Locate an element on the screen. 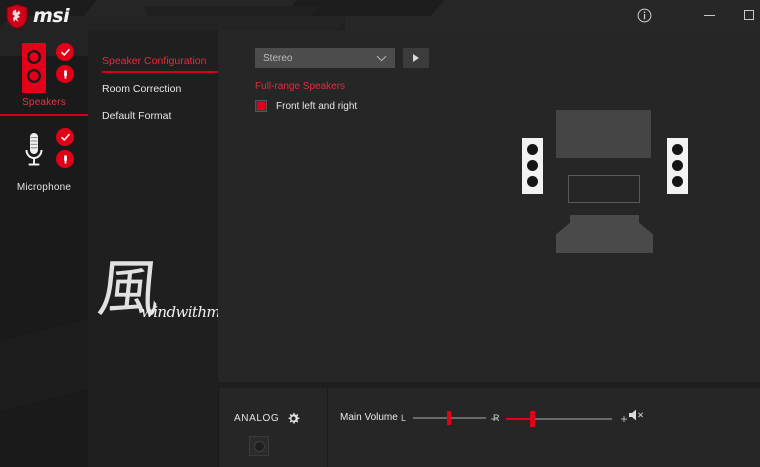 The height and width of the screenshot is (467, 760). sidebar-item-microphone: Microphone is located at coordinates (44, 159).